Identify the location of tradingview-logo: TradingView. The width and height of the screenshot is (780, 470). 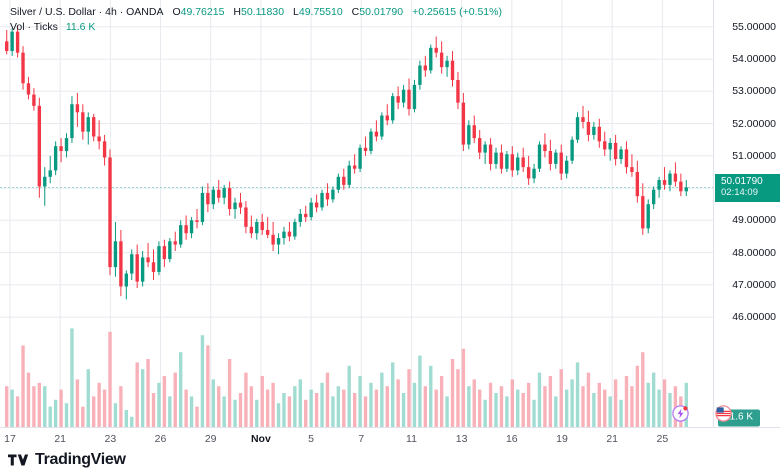
(67, 460).